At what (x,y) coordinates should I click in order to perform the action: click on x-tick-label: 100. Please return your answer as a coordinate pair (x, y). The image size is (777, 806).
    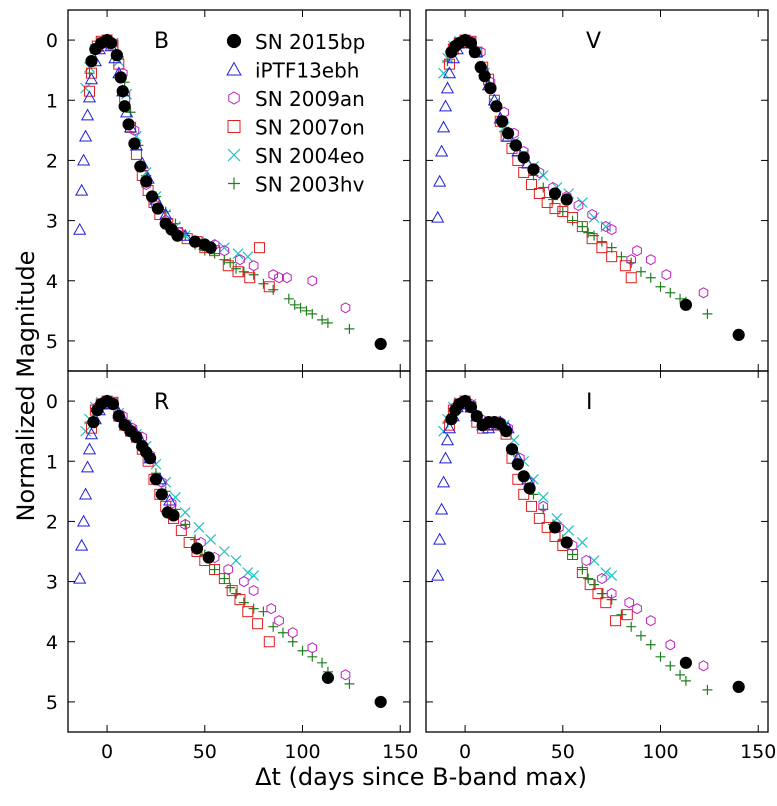
    Looking at the image, I should click on (660, 752).